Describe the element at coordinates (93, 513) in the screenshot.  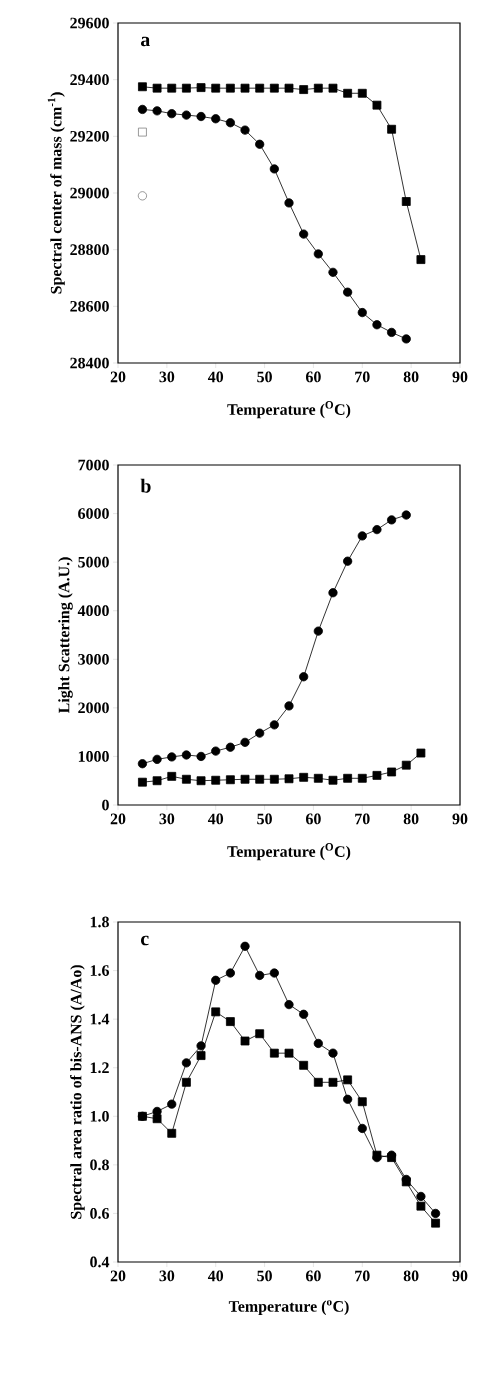
I see `y-tick-label: 6000` at that location.